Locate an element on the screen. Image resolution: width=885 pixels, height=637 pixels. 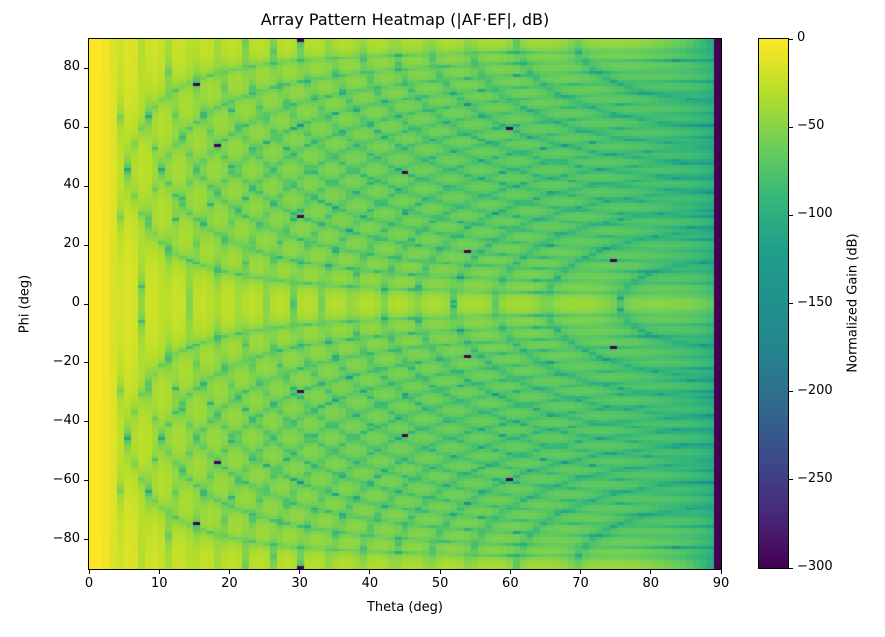
colorbar is located at coordinates (773, 303).